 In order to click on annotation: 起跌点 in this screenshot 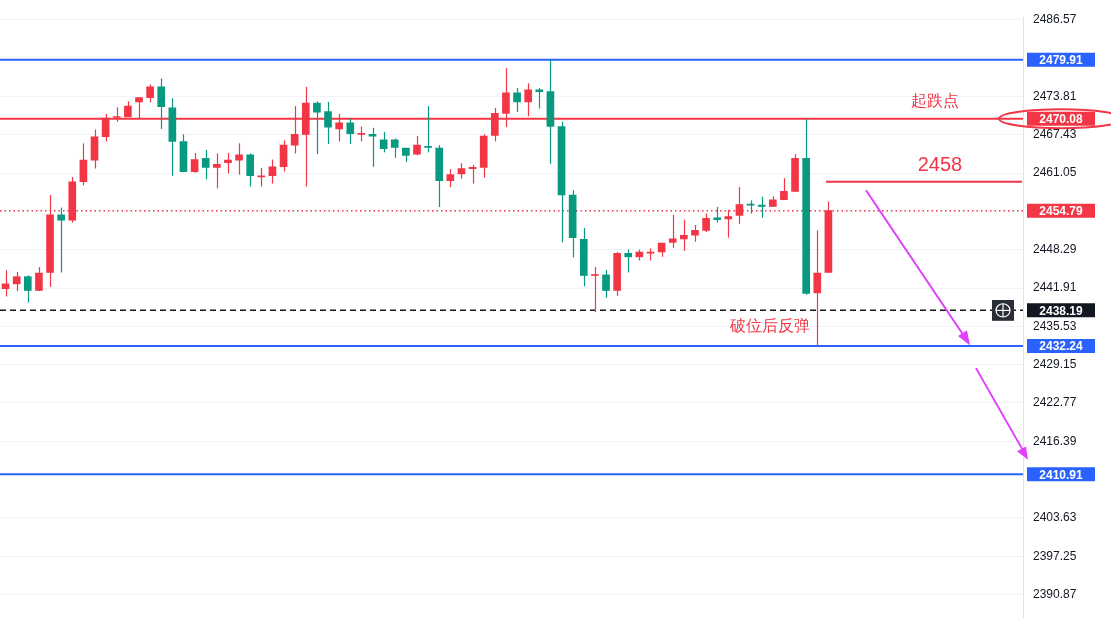, I will do `click(935, 101)`.